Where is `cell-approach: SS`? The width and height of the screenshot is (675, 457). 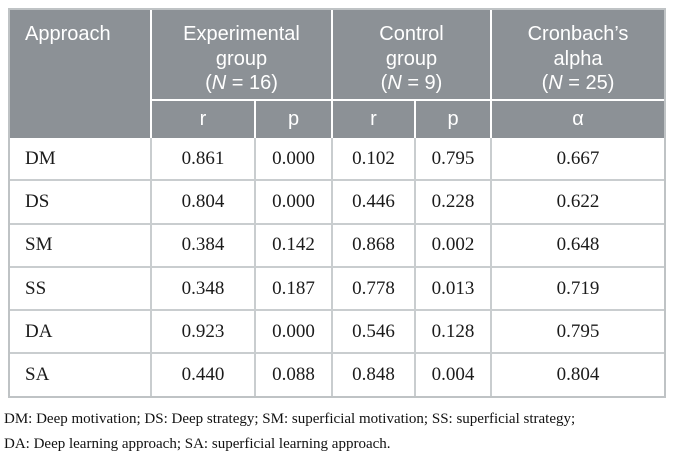
cell-approach: SS is located at coordinates (80, 288).